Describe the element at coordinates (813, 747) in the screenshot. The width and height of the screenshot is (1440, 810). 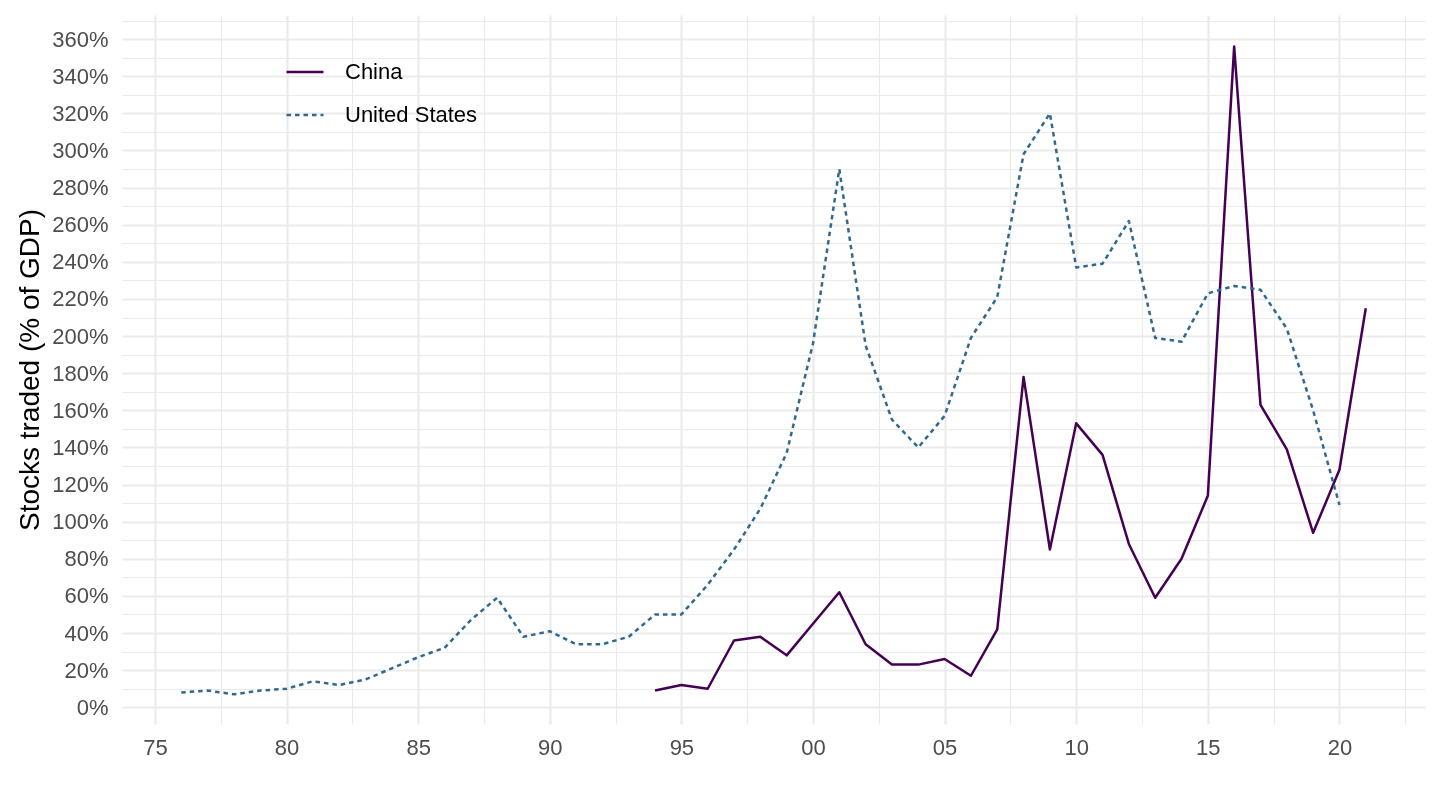
I see `x-tick-label: 00` at that location.